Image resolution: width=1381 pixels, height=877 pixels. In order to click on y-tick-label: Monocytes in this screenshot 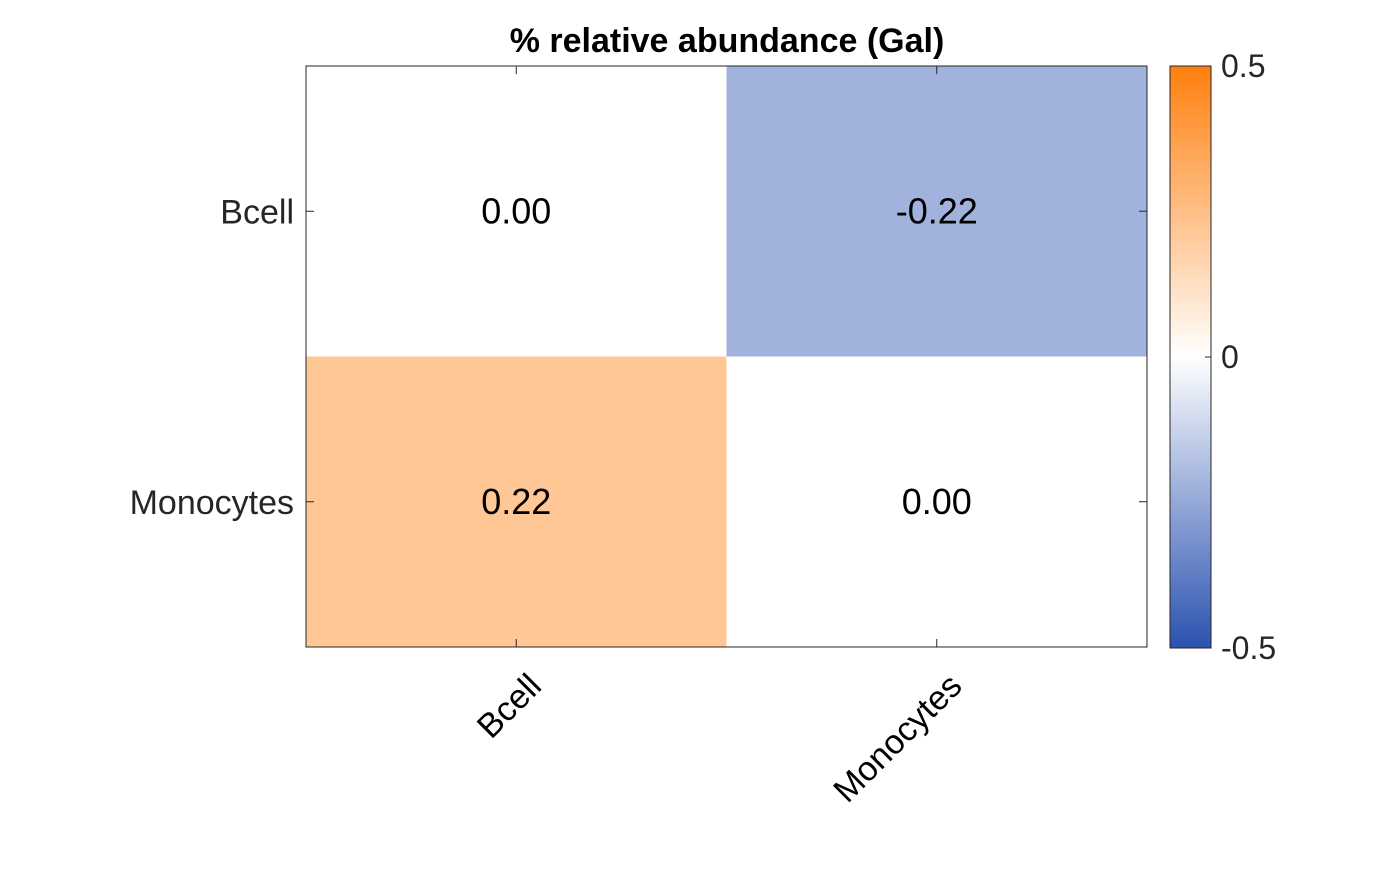, I will do `click(212, 503)`.